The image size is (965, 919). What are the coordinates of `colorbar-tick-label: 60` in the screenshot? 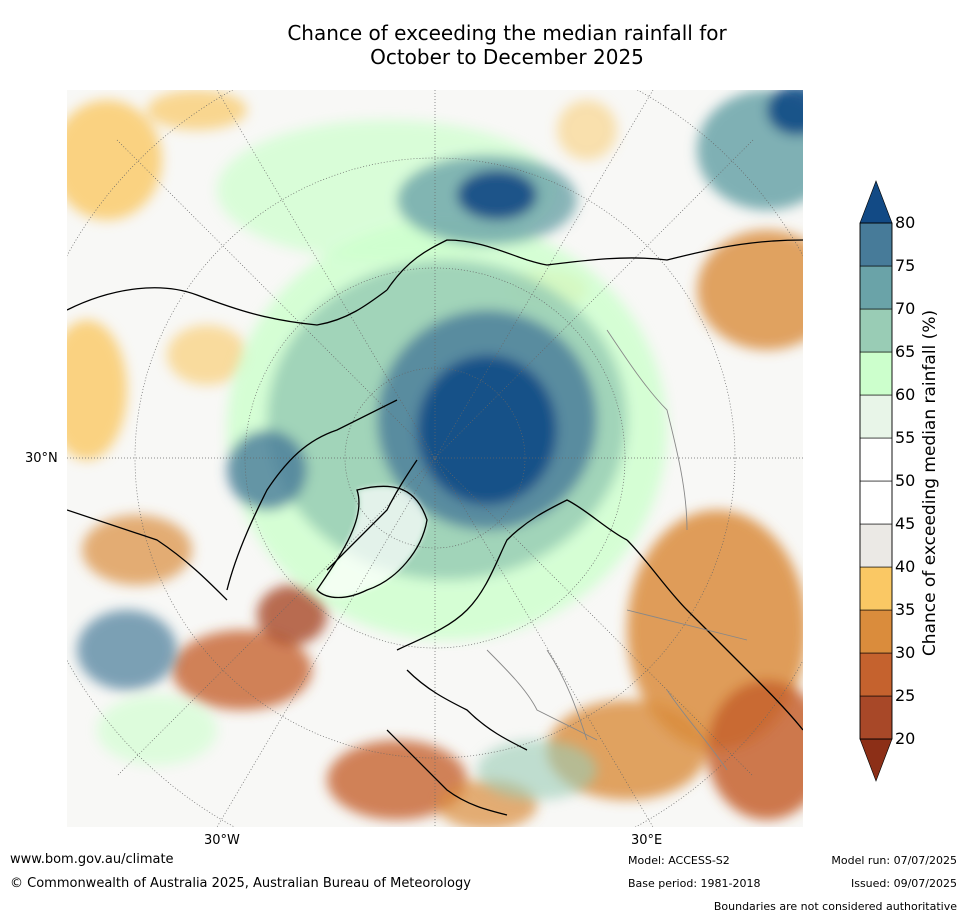 It's located at (905, 394).